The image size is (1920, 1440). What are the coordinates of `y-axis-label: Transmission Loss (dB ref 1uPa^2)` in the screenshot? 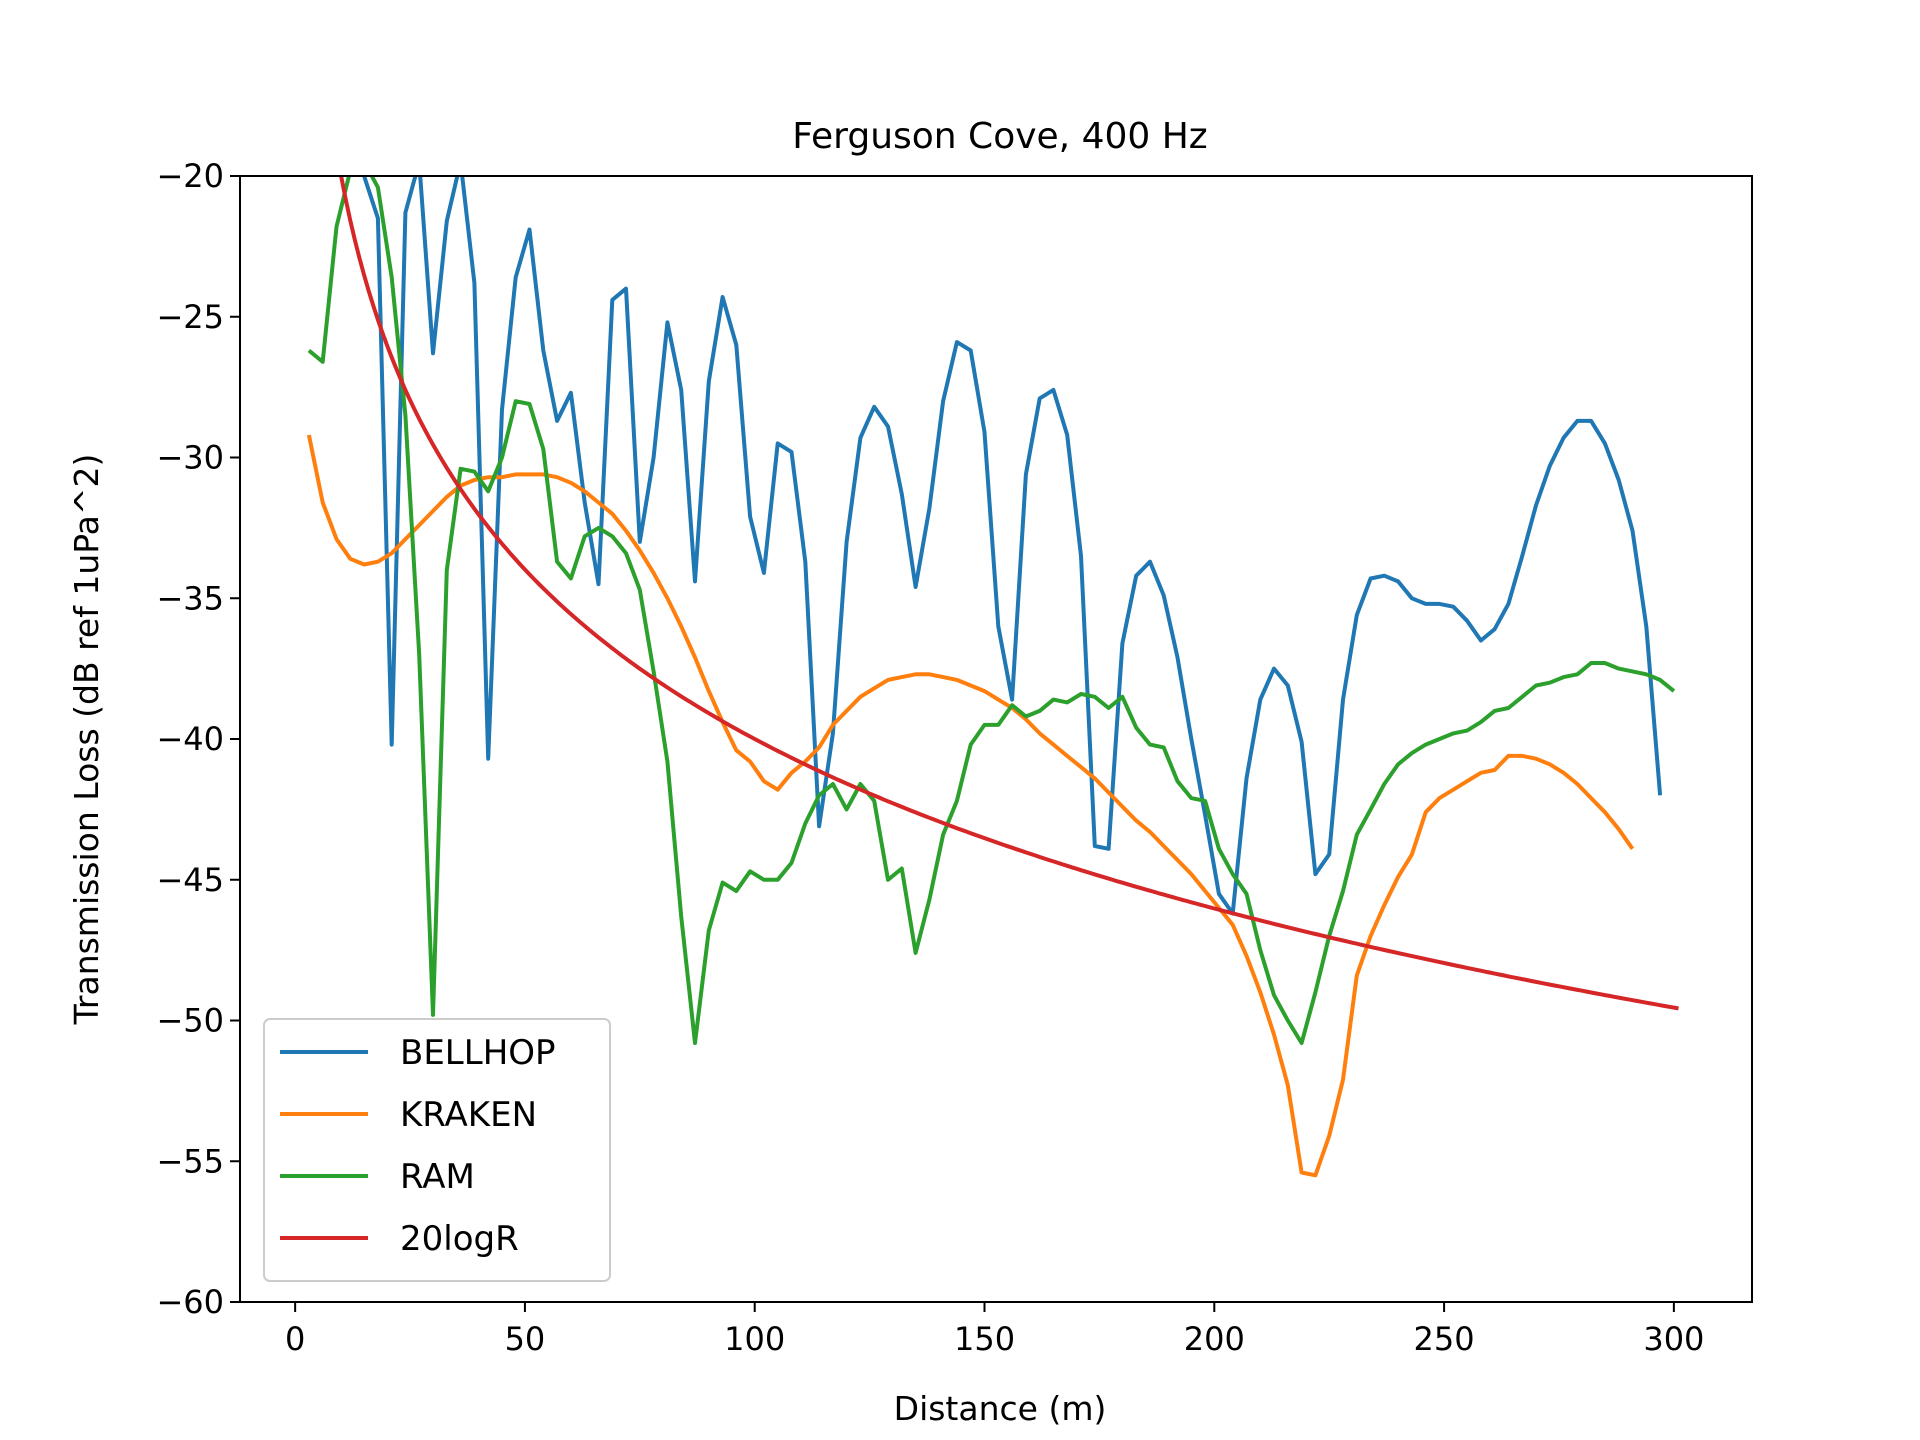 It's located at (86, 740).